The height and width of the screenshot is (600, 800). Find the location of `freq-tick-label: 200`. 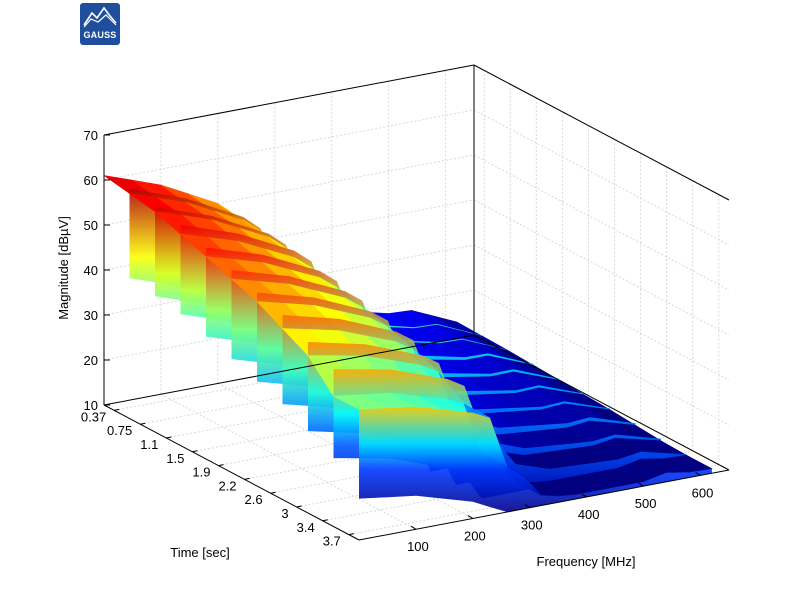

freq-tick-label: 200 is located at coordinates (475, 535).